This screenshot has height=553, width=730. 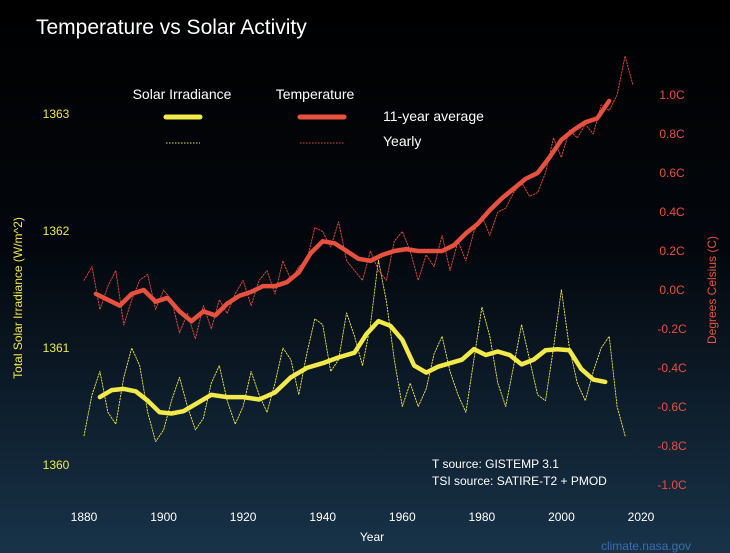 What do you see at coordinates (672, 173) in the screenshot?
I see `y-right-tick-label: 0.6C` at bounding box center [672, 173].